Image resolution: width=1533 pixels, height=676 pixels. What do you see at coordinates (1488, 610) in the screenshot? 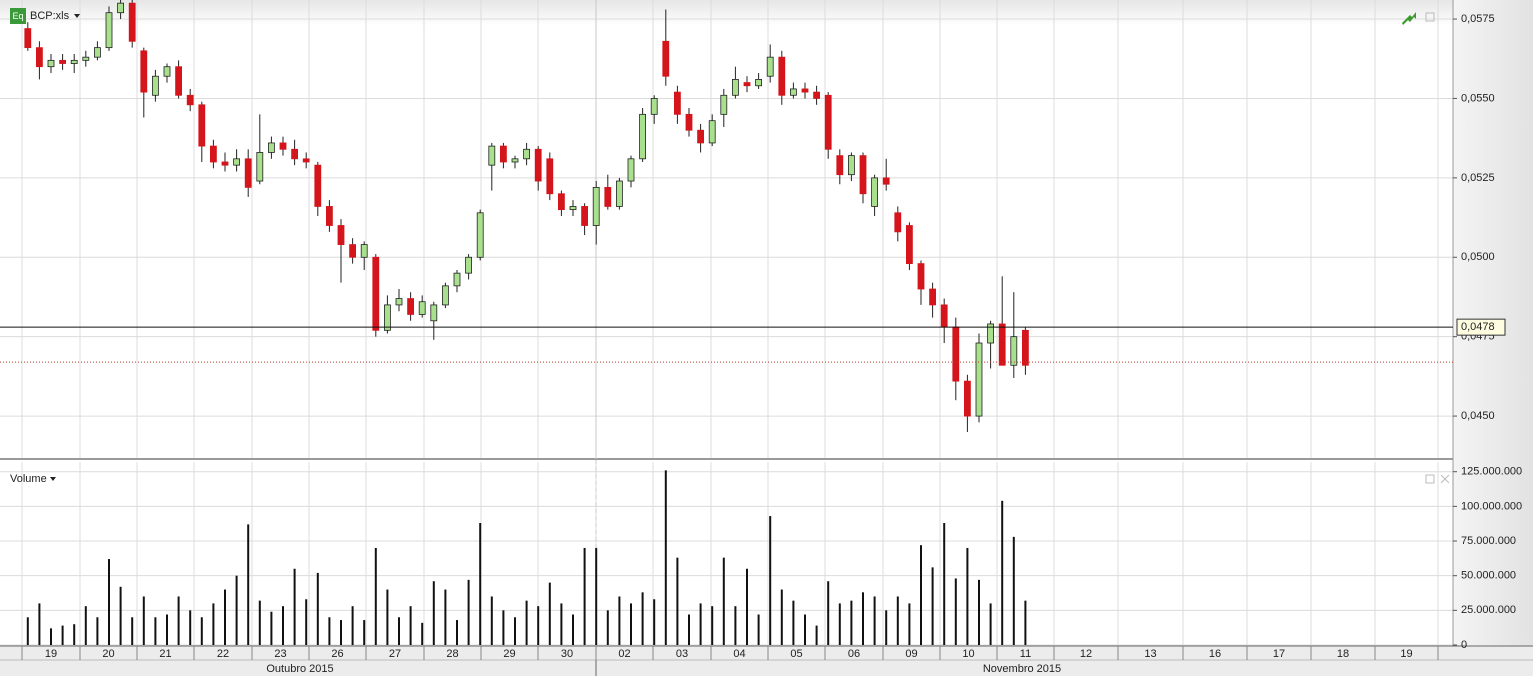
I see `volume-tick-label: 25.000.000` at bounding box center [1488, 610].